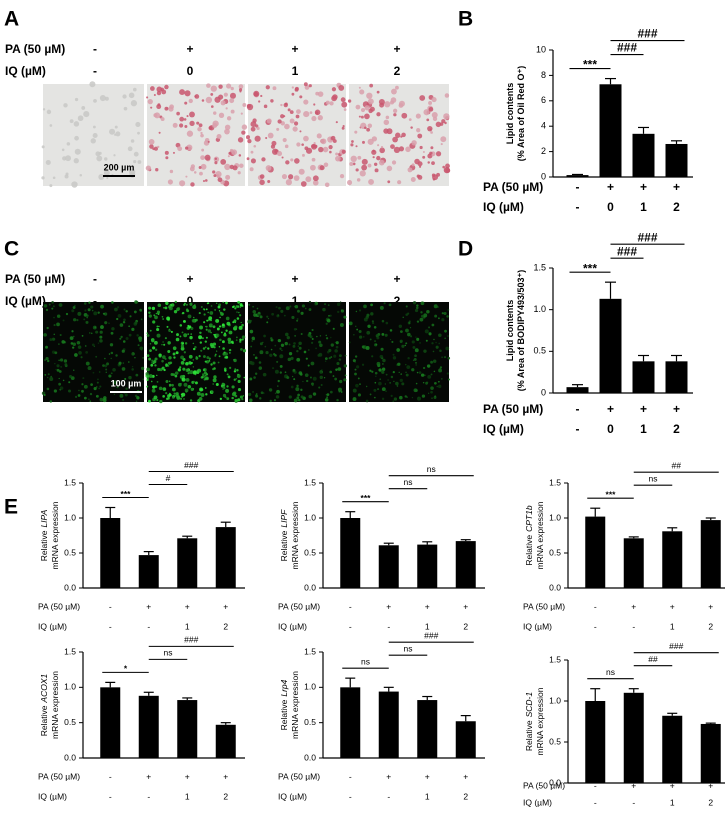  Describe the element at coordinates (310, 757) in the screenshot. I see `y-tick-label: 0.0` at that location.